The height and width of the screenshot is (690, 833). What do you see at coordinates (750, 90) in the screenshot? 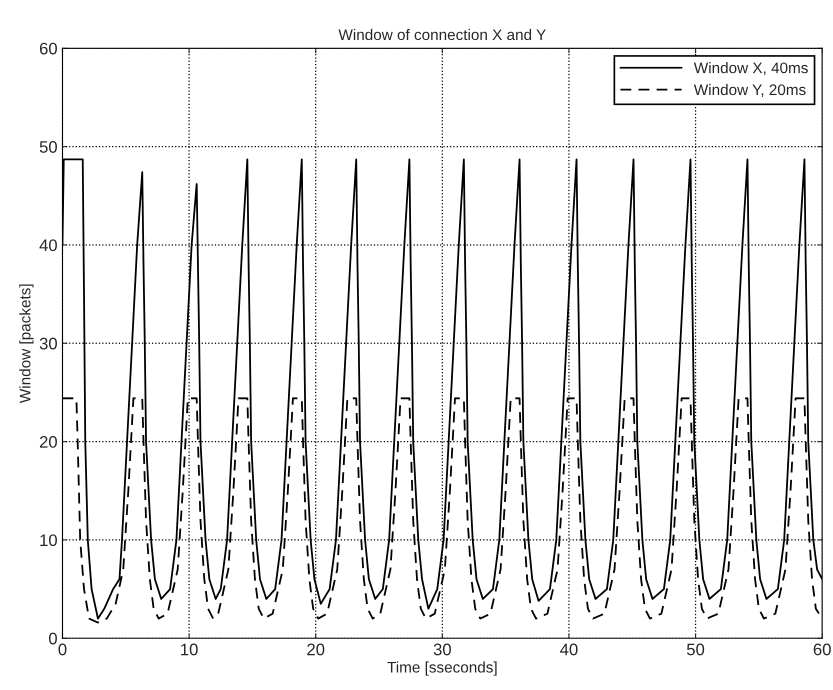
I see `legend-label: Window Y, 20ms` at bounding box center [750, 90].